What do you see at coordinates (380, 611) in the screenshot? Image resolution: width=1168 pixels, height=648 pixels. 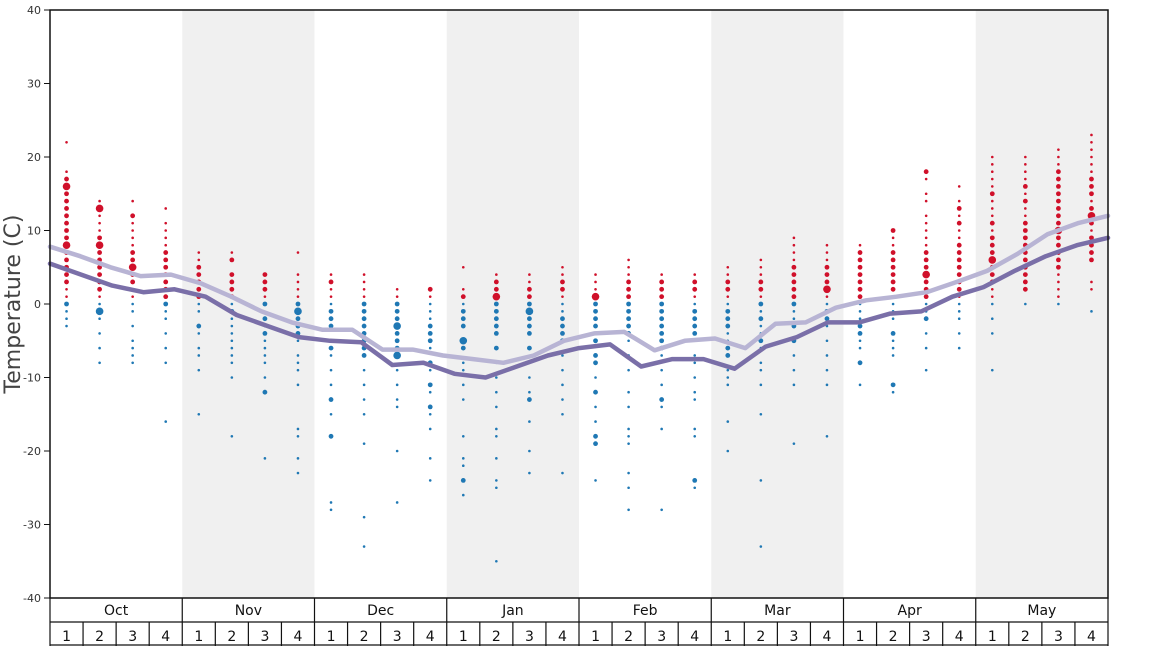 I see `month-label: Dec` at bounding box center [380, 611].